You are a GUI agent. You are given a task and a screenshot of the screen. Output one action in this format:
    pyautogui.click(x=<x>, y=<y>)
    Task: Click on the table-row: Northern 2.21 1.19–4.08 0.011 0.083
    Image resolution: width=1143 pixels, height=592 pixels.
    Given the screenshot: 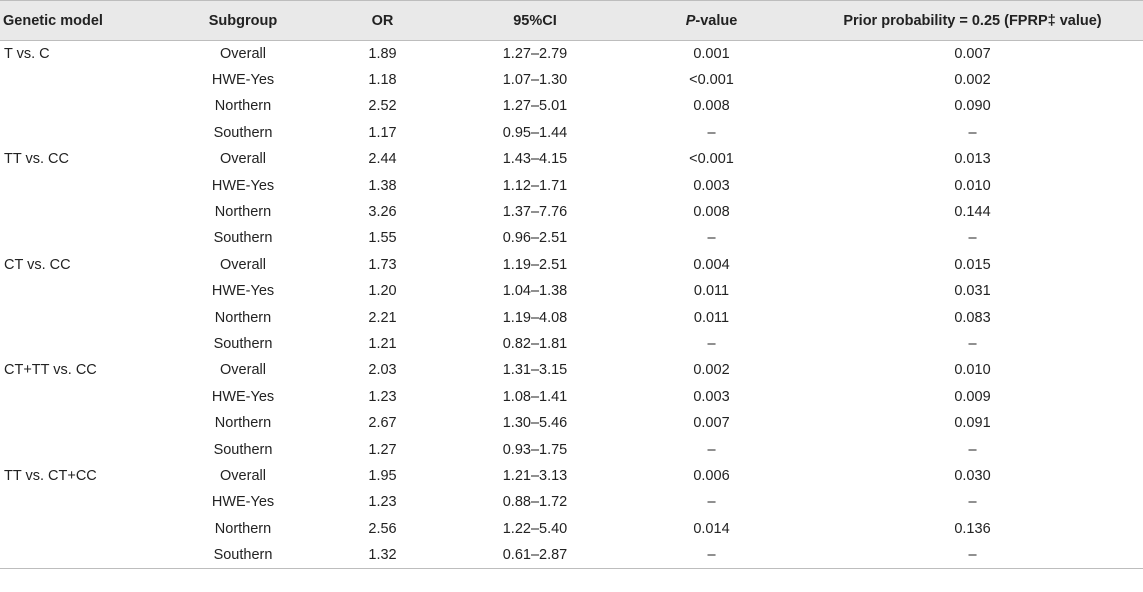 What is the action you would take?
    pyautogui.click(x=571, y=317)
    